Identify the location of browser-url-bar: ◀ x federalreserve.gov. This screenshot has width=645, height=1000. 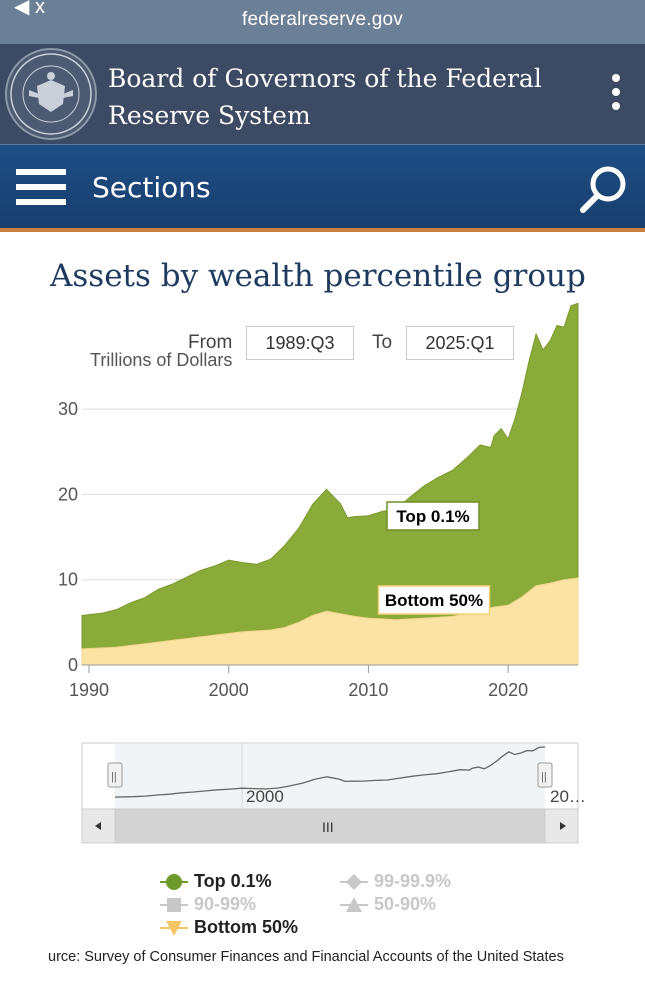
(322, 22).